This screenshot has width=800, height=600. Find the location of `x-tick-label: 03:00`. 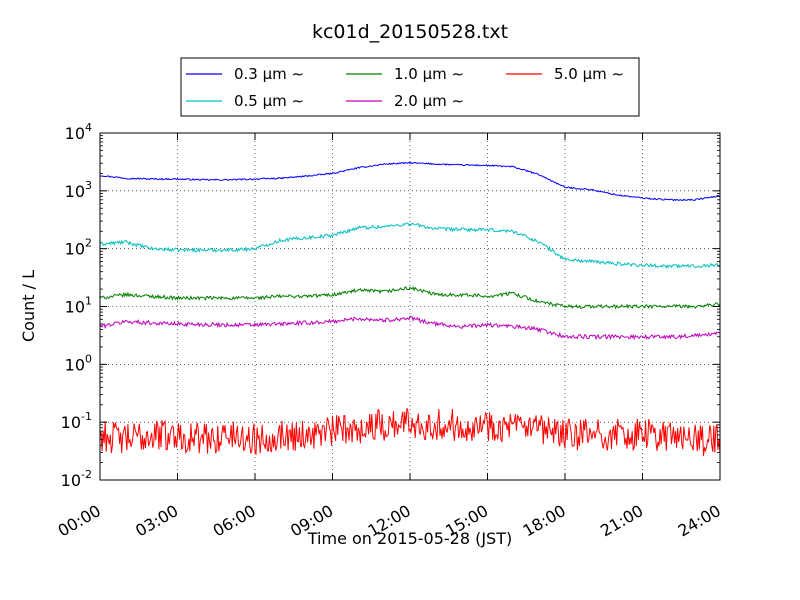

x-tick-label: 03:00 is located at coordinates (156, 521).